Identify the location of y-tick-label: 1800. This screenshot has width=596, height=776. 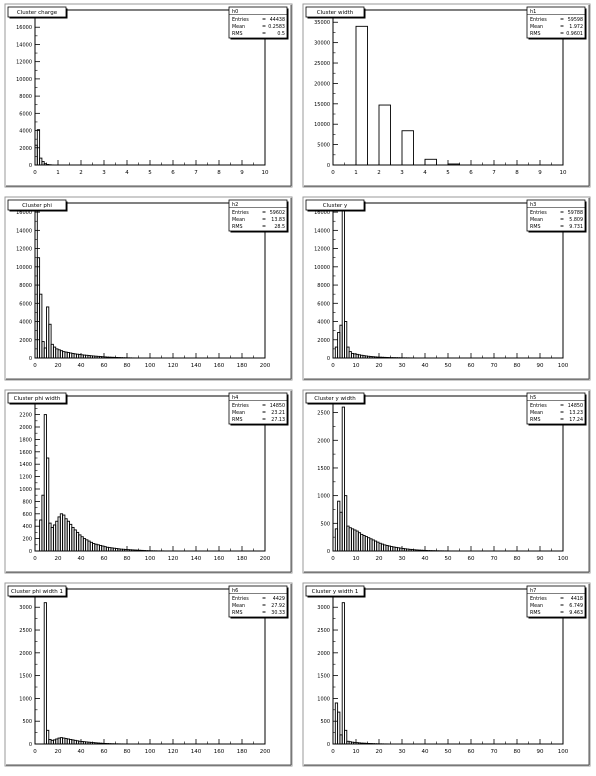
(25, 440).